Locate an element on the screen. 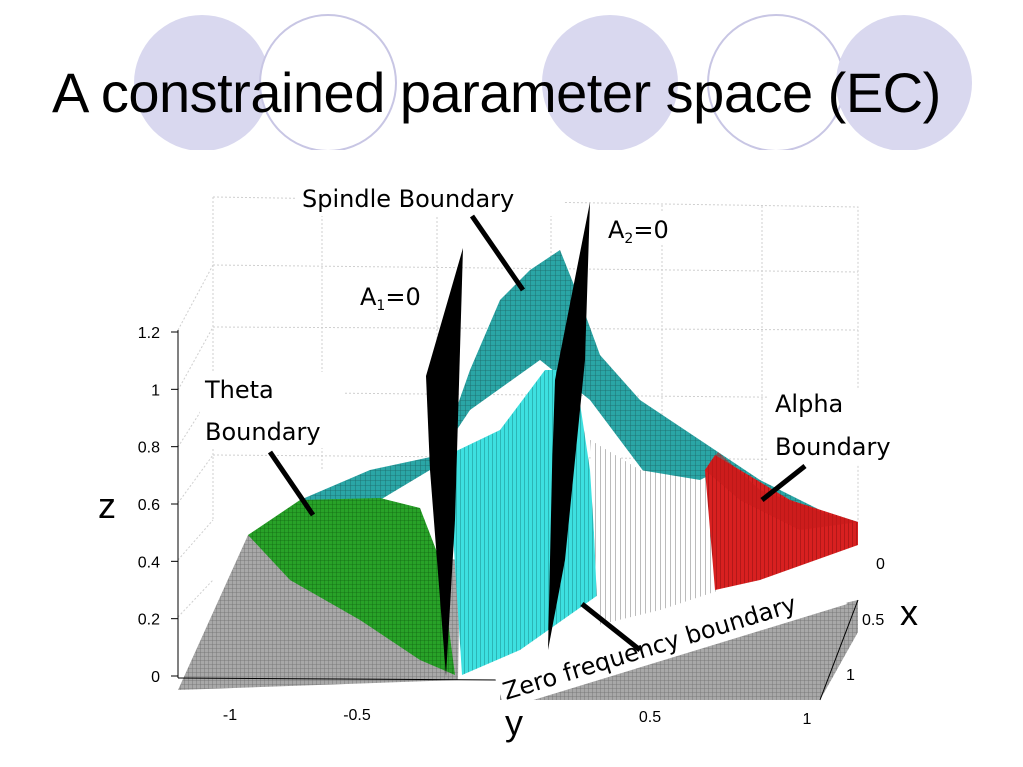  z-tick-label: 1 is located at coordinates (155, 390).